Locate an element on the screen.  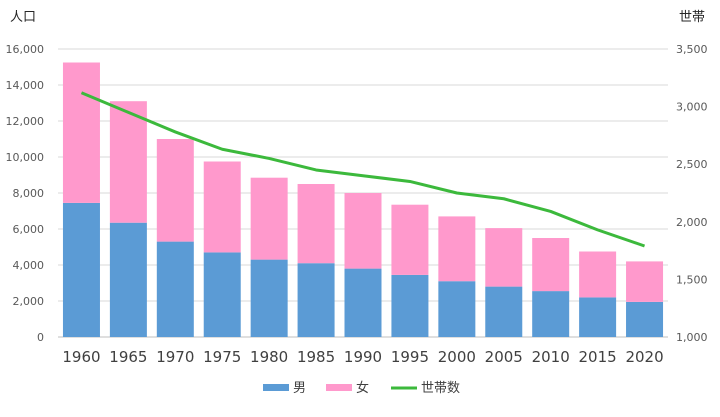
left-tick-label: 10,000 is located at coordinates (25, 157).